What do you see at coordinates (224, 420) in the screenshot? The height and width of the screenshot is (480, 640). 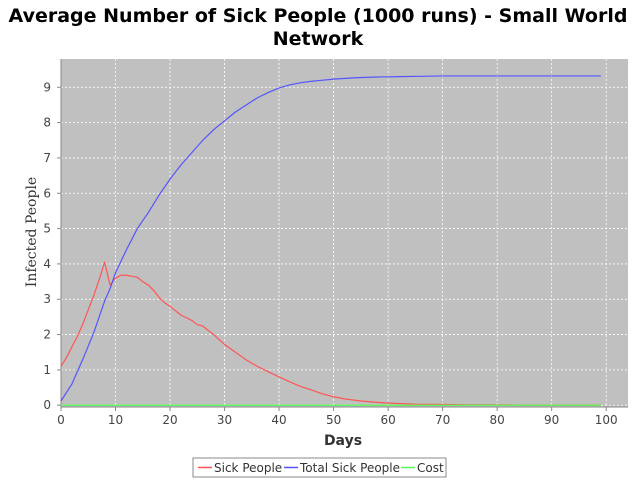 I see `x-tick-label: 30` at bounding box center [224, 420].